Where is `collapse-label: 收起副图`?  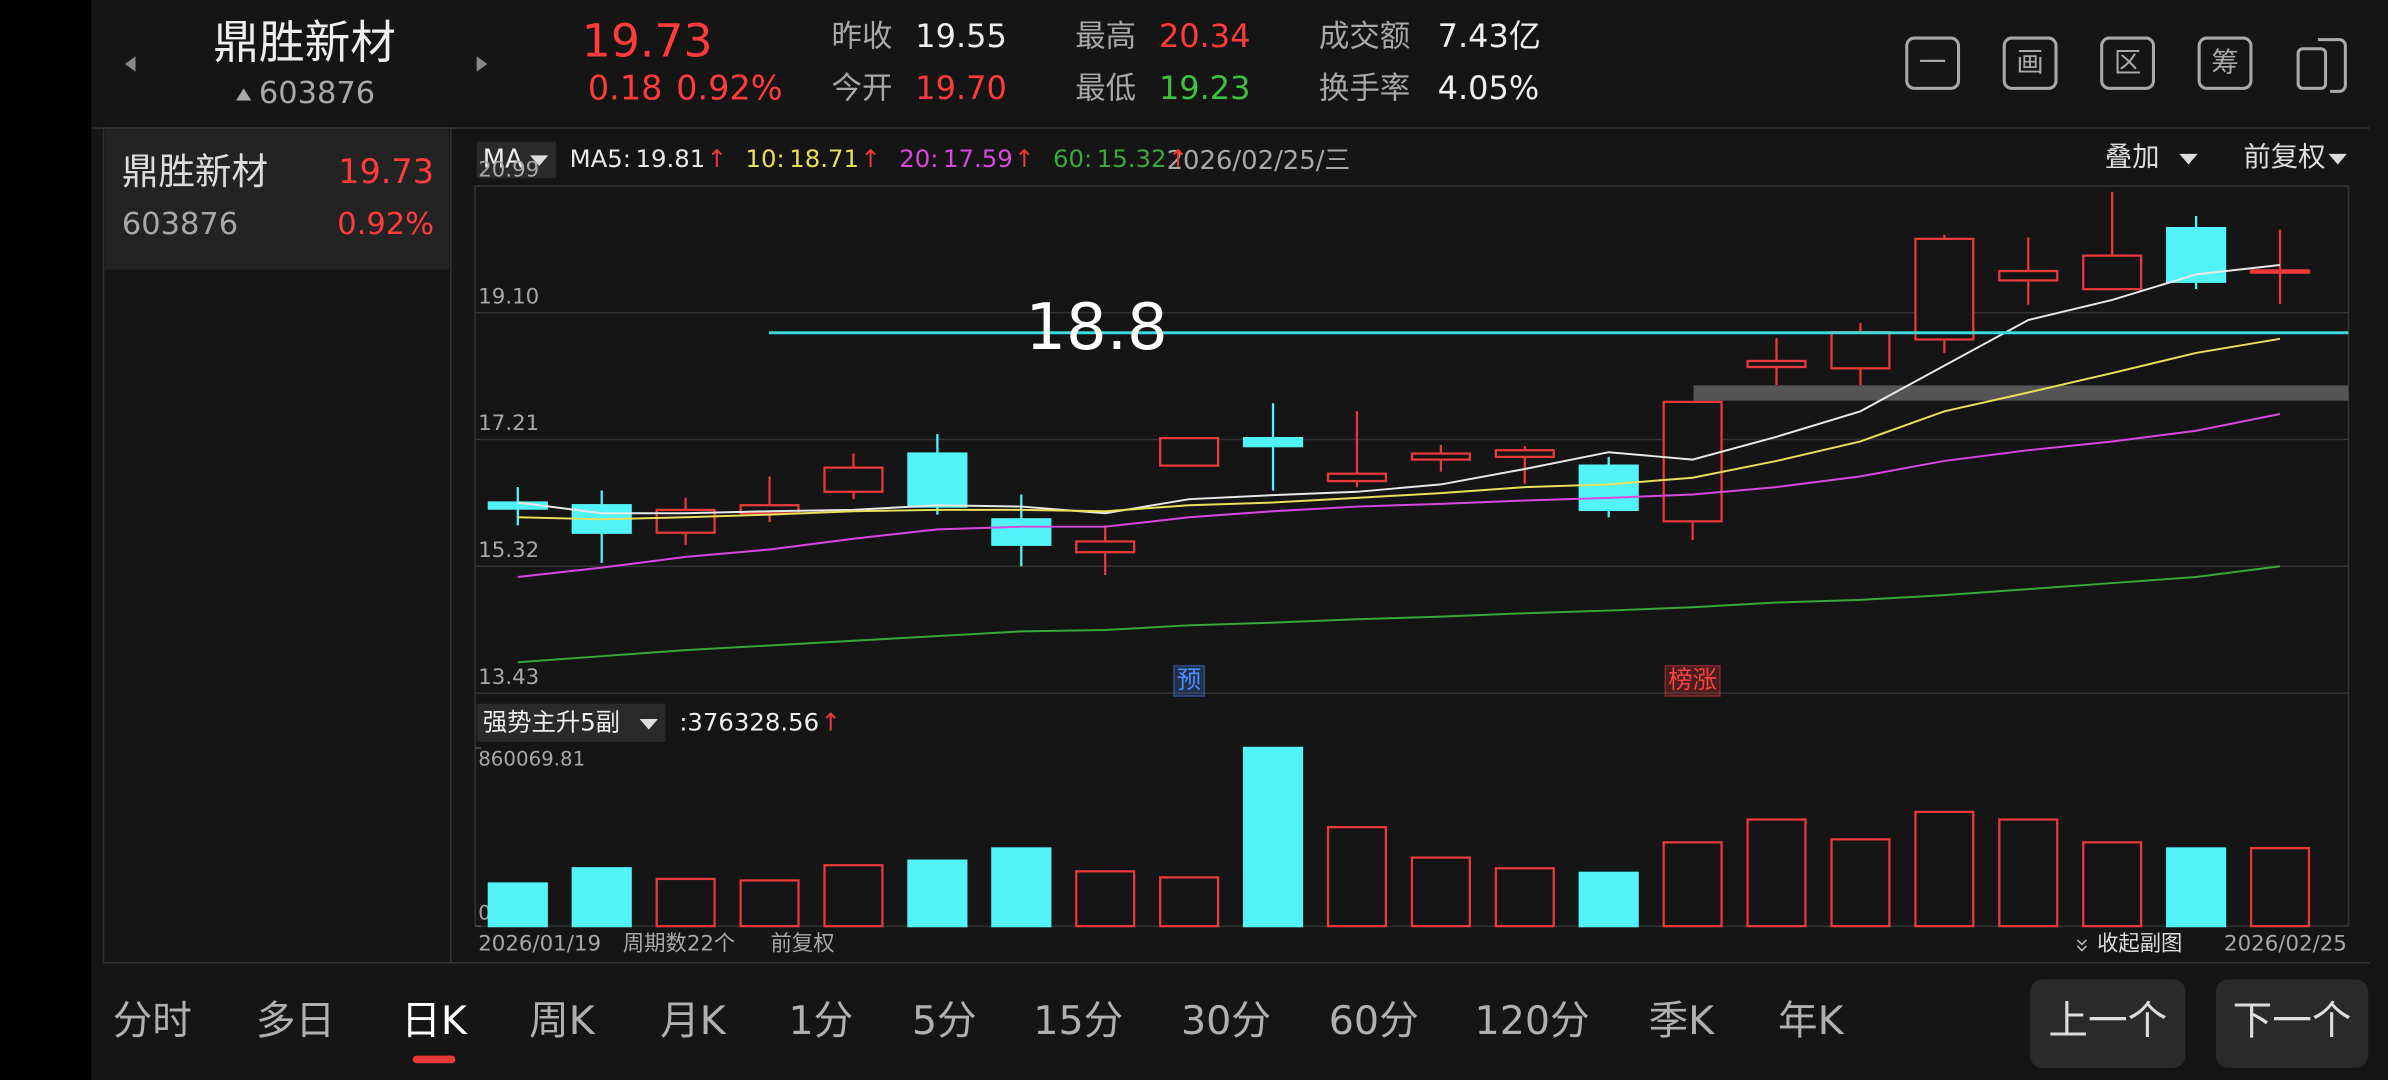 collapse-label: 收起副图 is located at coordinates (2139, 943).